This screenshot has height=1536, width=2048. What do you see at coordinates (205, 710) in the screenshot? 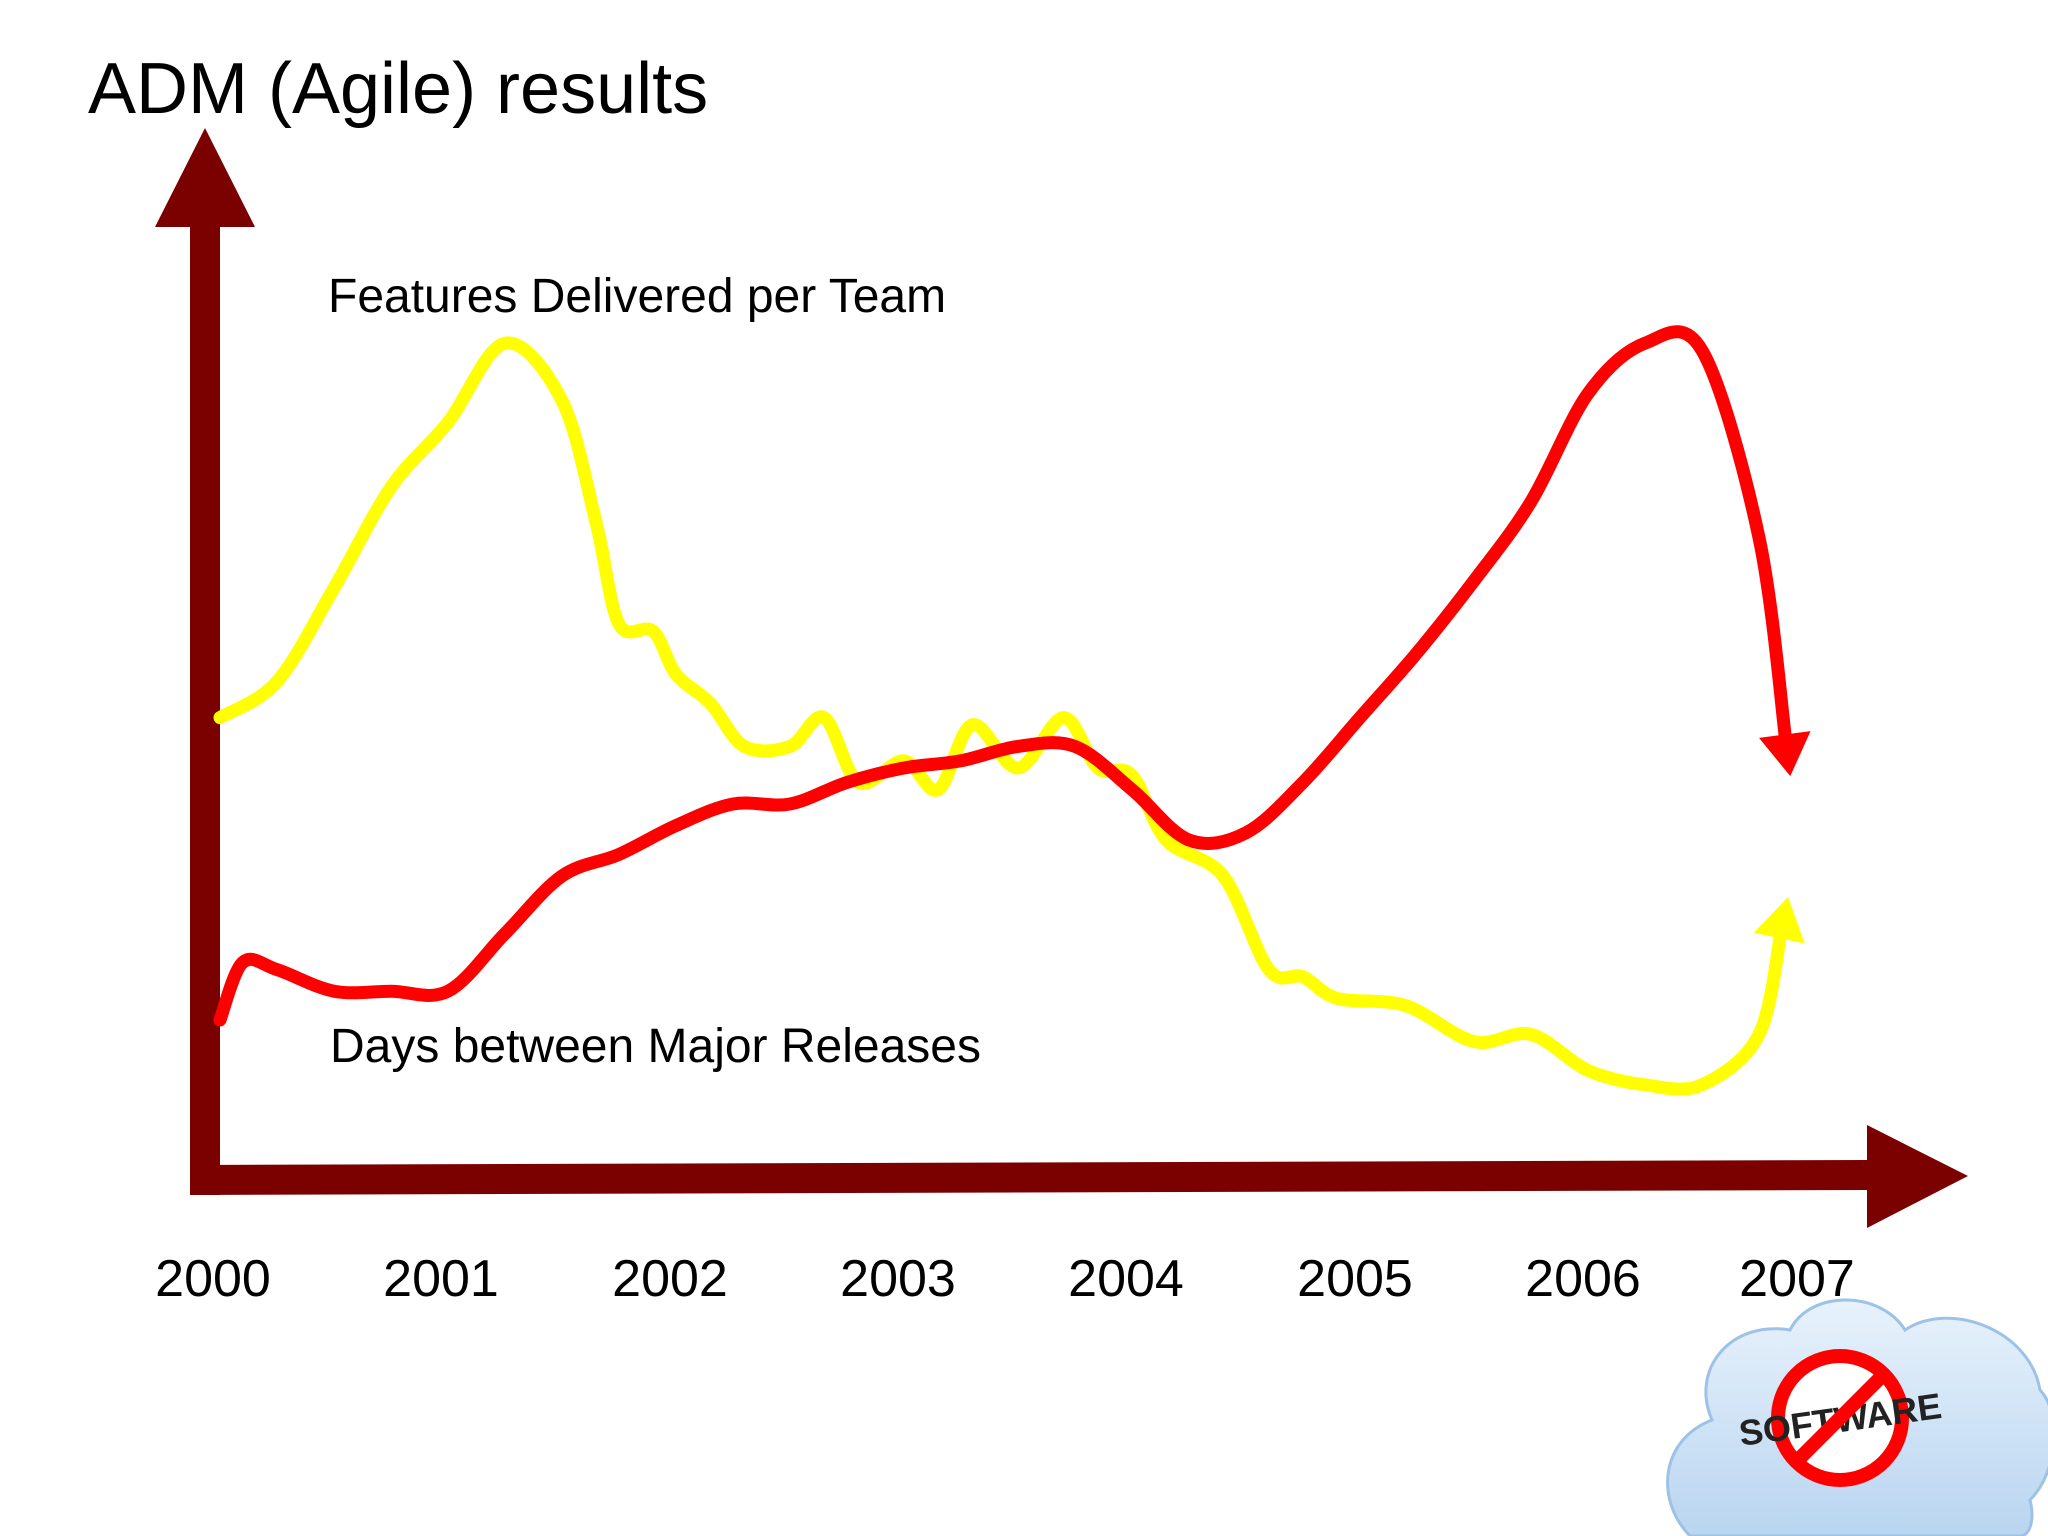
I see `y-axis` at bounding box center [205, 710].